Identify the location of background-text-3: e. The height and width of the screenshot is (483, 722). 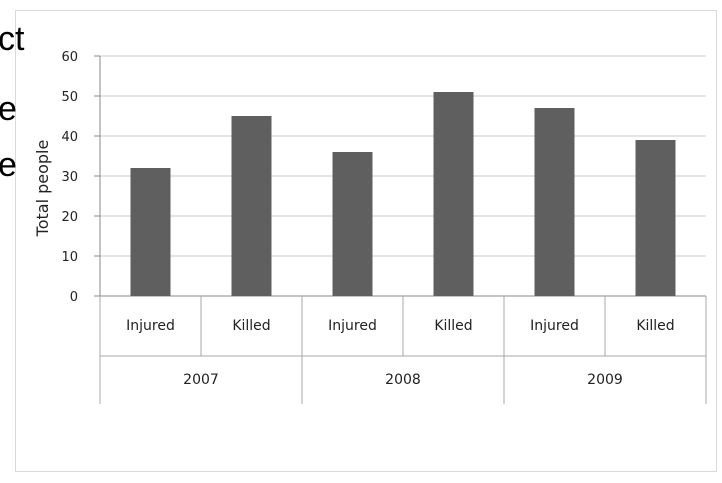
(8, 165).